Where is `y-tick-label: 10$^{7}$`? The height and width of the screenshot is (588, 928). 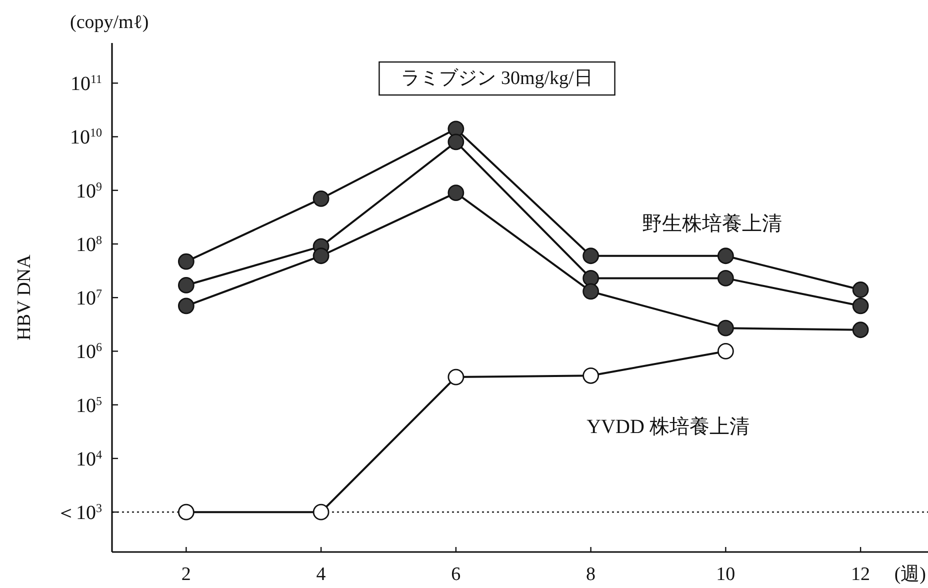 y-tick-label: 10$^{7}$ is located at coordinates (89, 298).